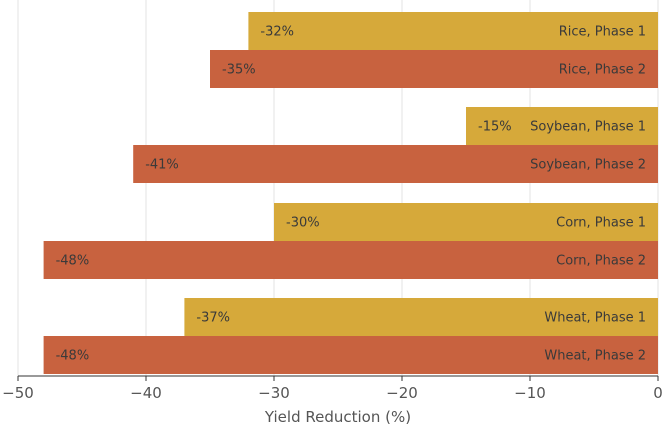 The width and height of the screenshot is (667, 429). I want to click on bar-value-label: -32%, so click(277, 32).